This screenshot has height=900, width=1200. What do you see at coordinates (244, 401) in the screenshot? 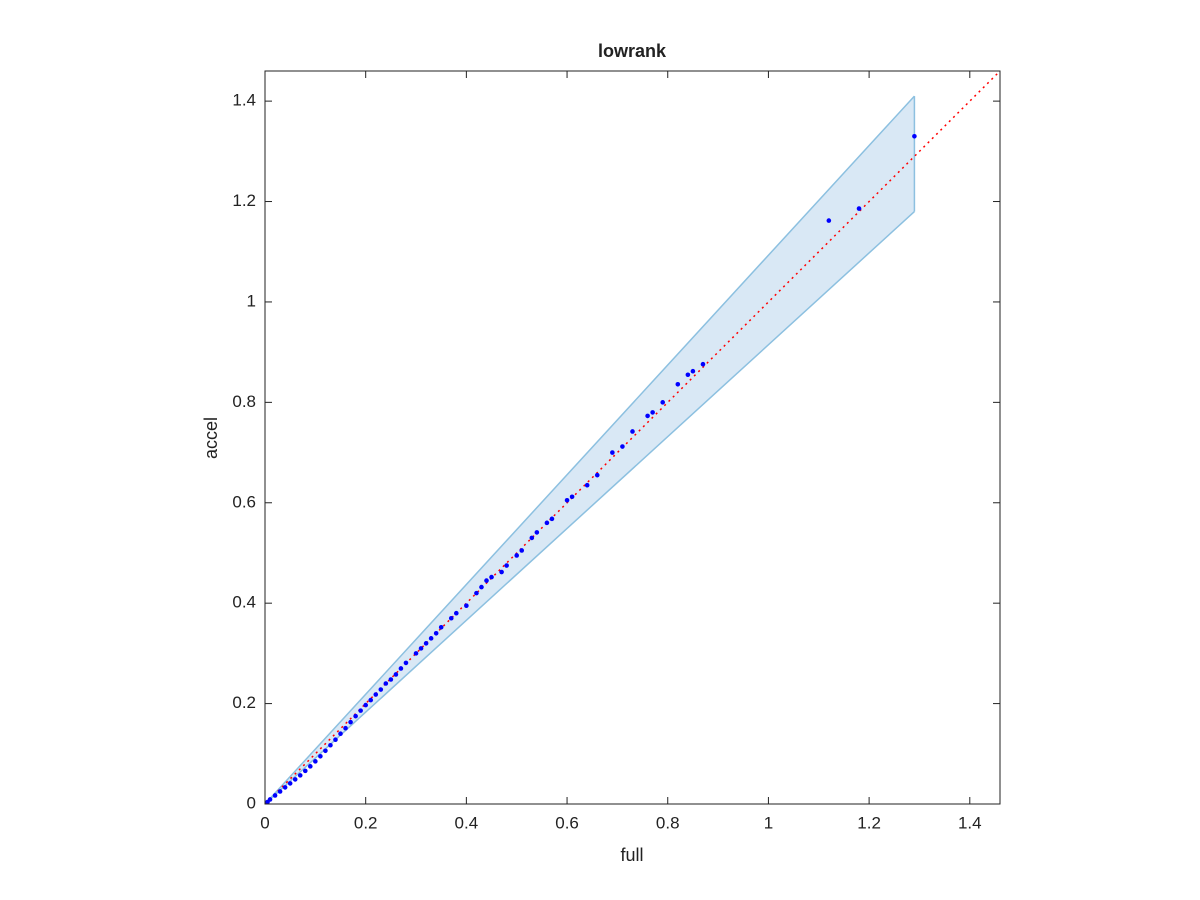
I see `y-tick-label: 0.8` at bounding box center [244, 401].